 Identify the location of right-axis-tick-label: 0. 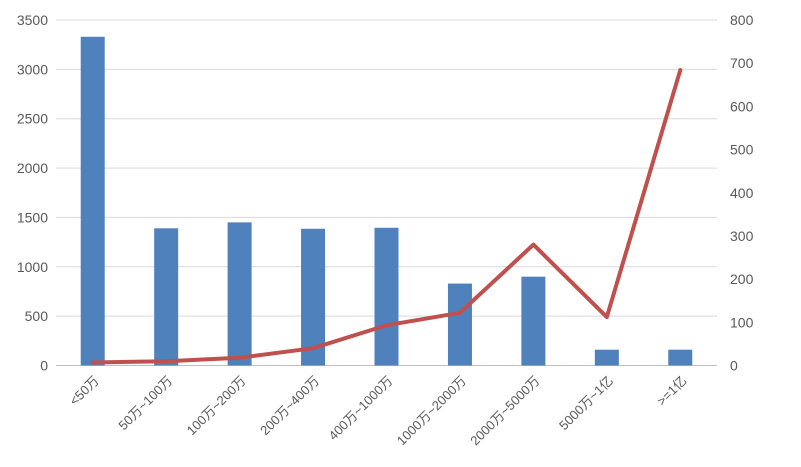
(734, 366).